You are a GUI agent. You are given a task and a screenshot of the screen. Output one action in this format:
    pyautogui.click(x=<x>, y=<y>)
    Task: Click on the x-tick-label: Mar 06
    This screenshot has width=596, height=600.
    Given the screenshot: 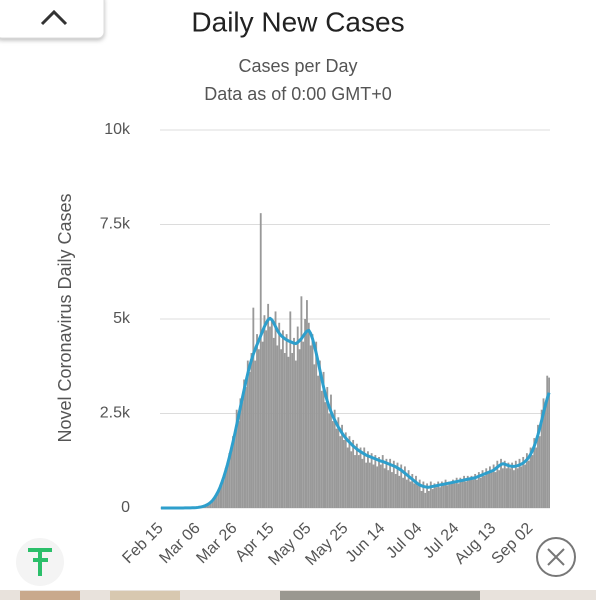 What is the action you would take?
    pyautogui.click(x=179, y=543)
    